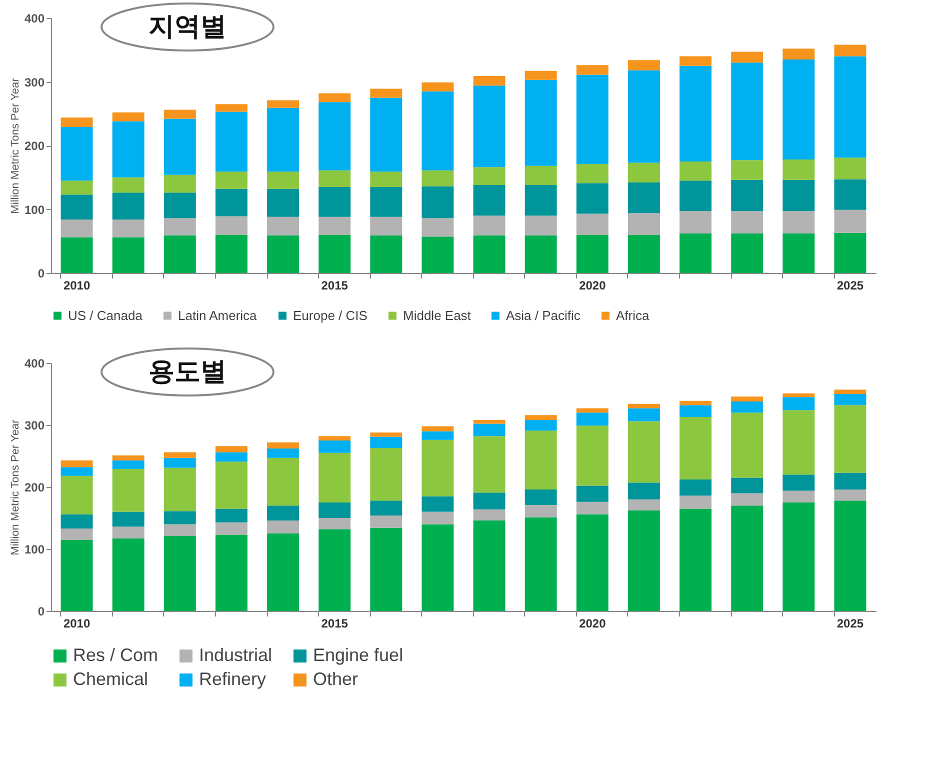 Image resolution: width=926 pixels, height=761 pixels. Describe the element at coordinates (41, 611) in the screenshot. I see `y-tick-label: 0` at that location.